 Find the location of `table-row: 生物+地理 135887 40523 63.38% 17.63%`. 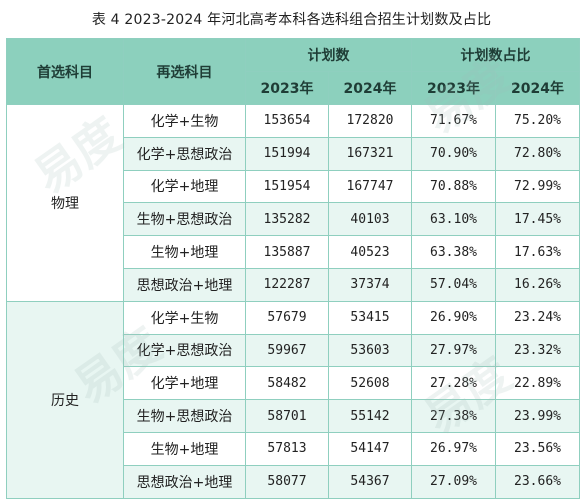

table-row: 生物+地理 135887 40523 63.38% 17.63% is located at coordinates (293, 252).